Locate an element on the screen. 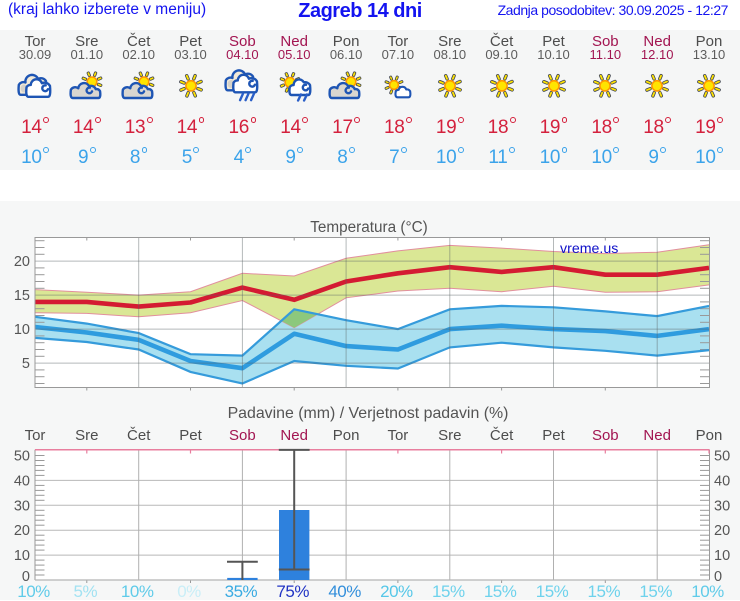  svg-text:Padavine (mm) / Verjetnost pad: Padavine (mm) / Verjetnost padavin (%) is located at coordinates (368, 413).